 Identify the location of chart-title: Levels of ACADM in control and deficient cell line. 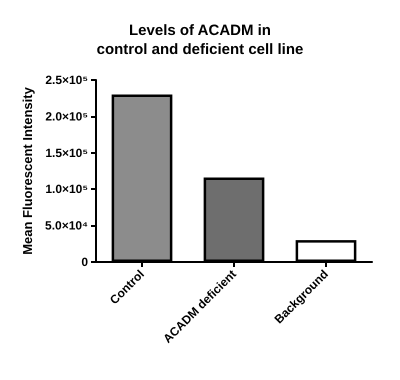
(200, 40).